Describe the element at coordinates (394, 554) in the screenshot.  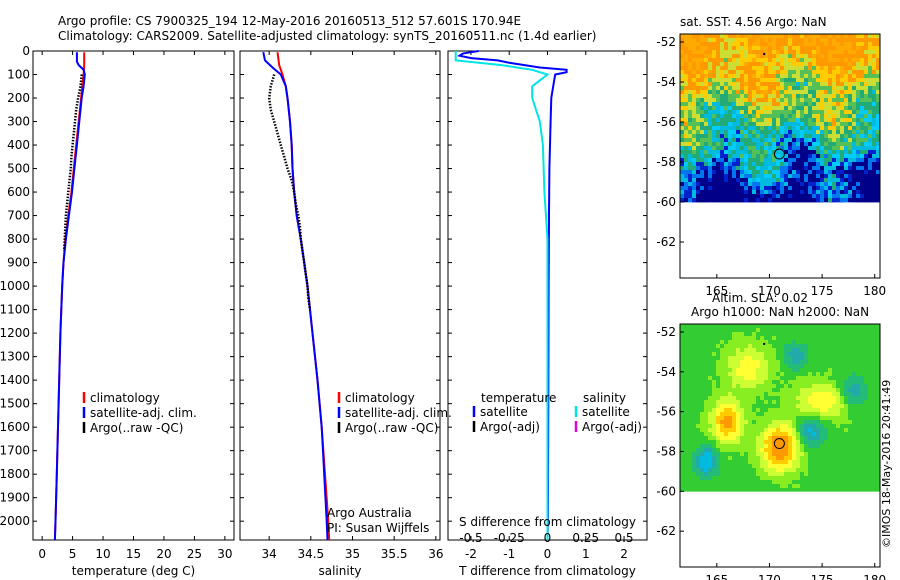
I see `x-tick-label: 35.5` at that location.